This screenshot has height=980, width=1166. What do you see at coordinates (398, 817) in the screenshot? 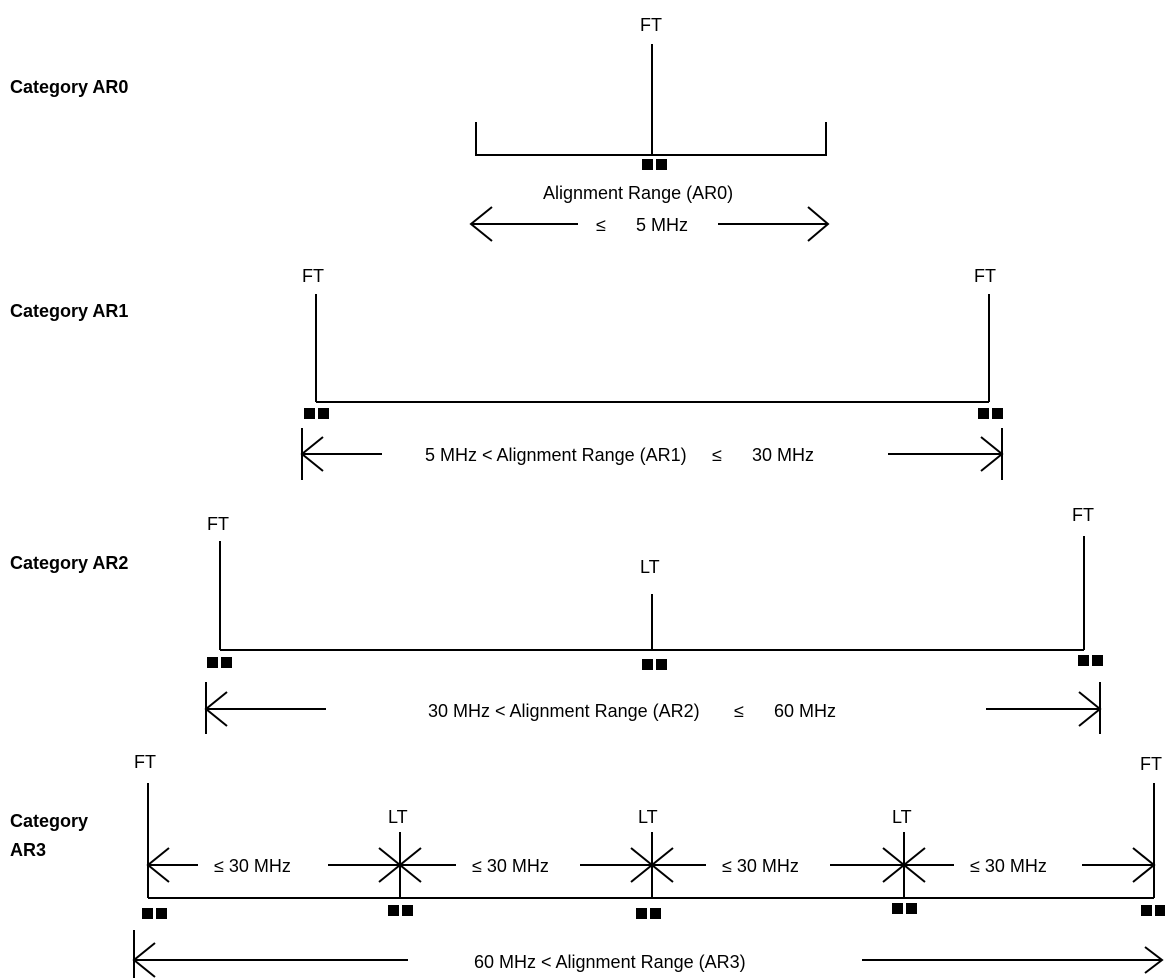
I see `ar3-lt1-label: LT` at bounding box center [398, 817].